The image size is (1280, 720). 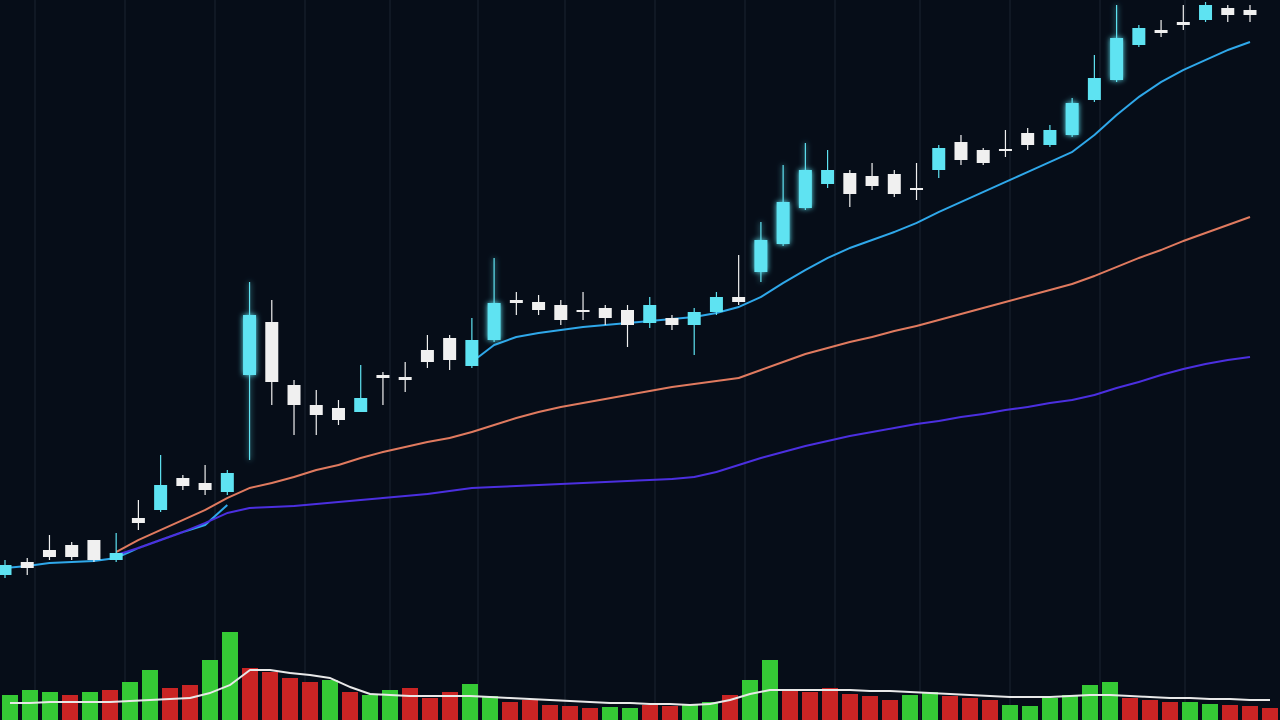 What do you see at coordinates (640, 687) in the screenshot?
I see `moving-average-line` at bounding box center [640, 687].